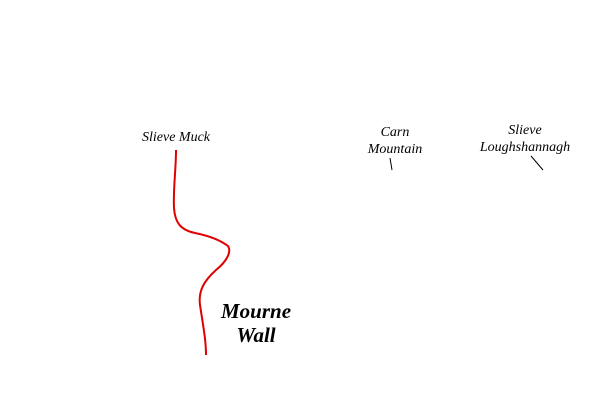 Image resolution: width=597 pixels, height=400 pixels. What do you see at coordinates (201, 252) in the screenshot?
I see `mourne-wall-route` at bounding box center [201, 252].